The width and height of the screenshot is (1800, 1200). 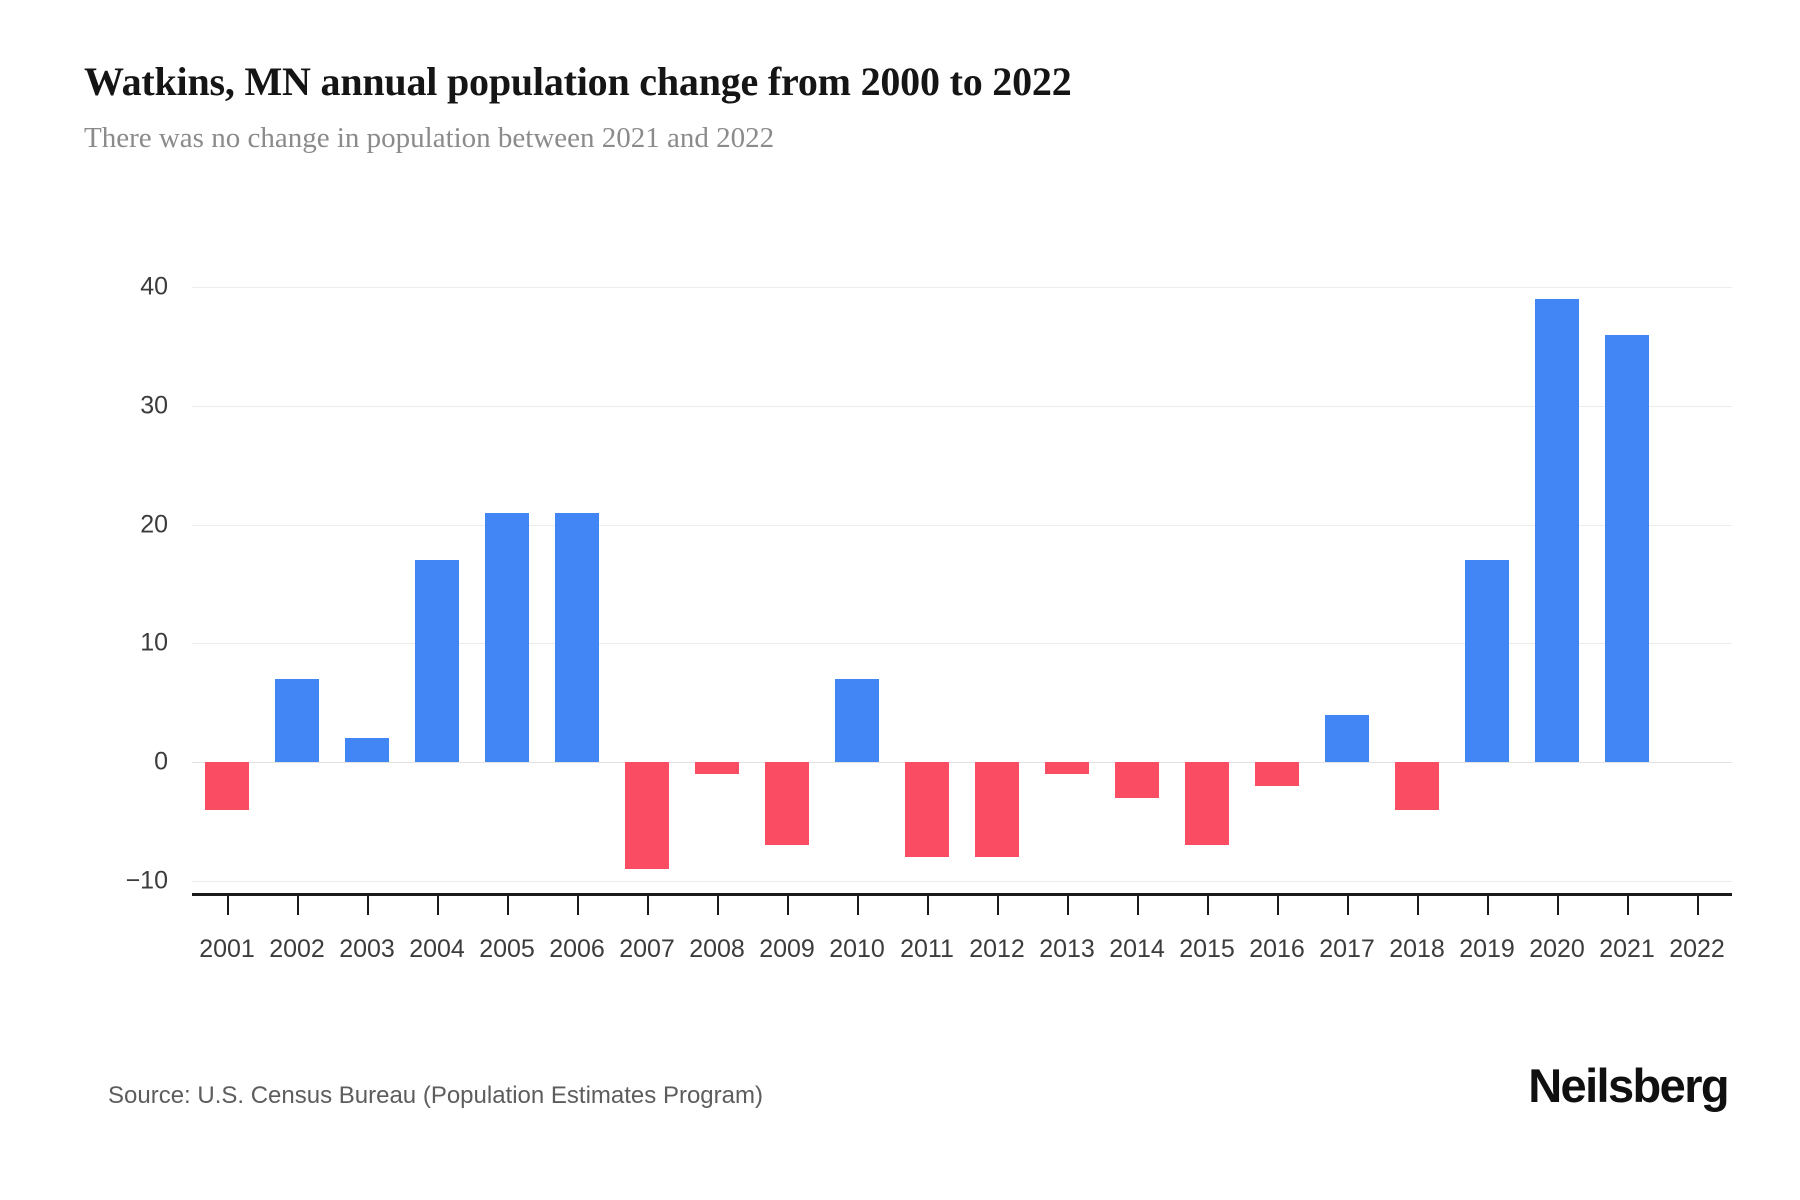 What do you see at coordinates (1067, 768) in the screenshot?
I see `bar-2013` at bounding box center [1067, 768].